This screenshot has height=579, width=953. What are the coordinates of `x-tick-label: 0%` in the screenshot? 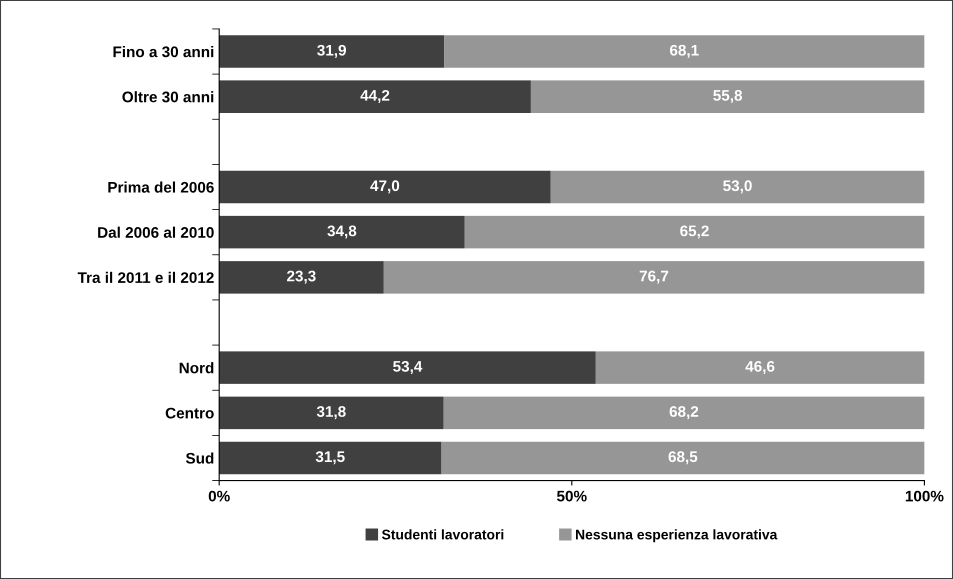 It's located at (219, 496).